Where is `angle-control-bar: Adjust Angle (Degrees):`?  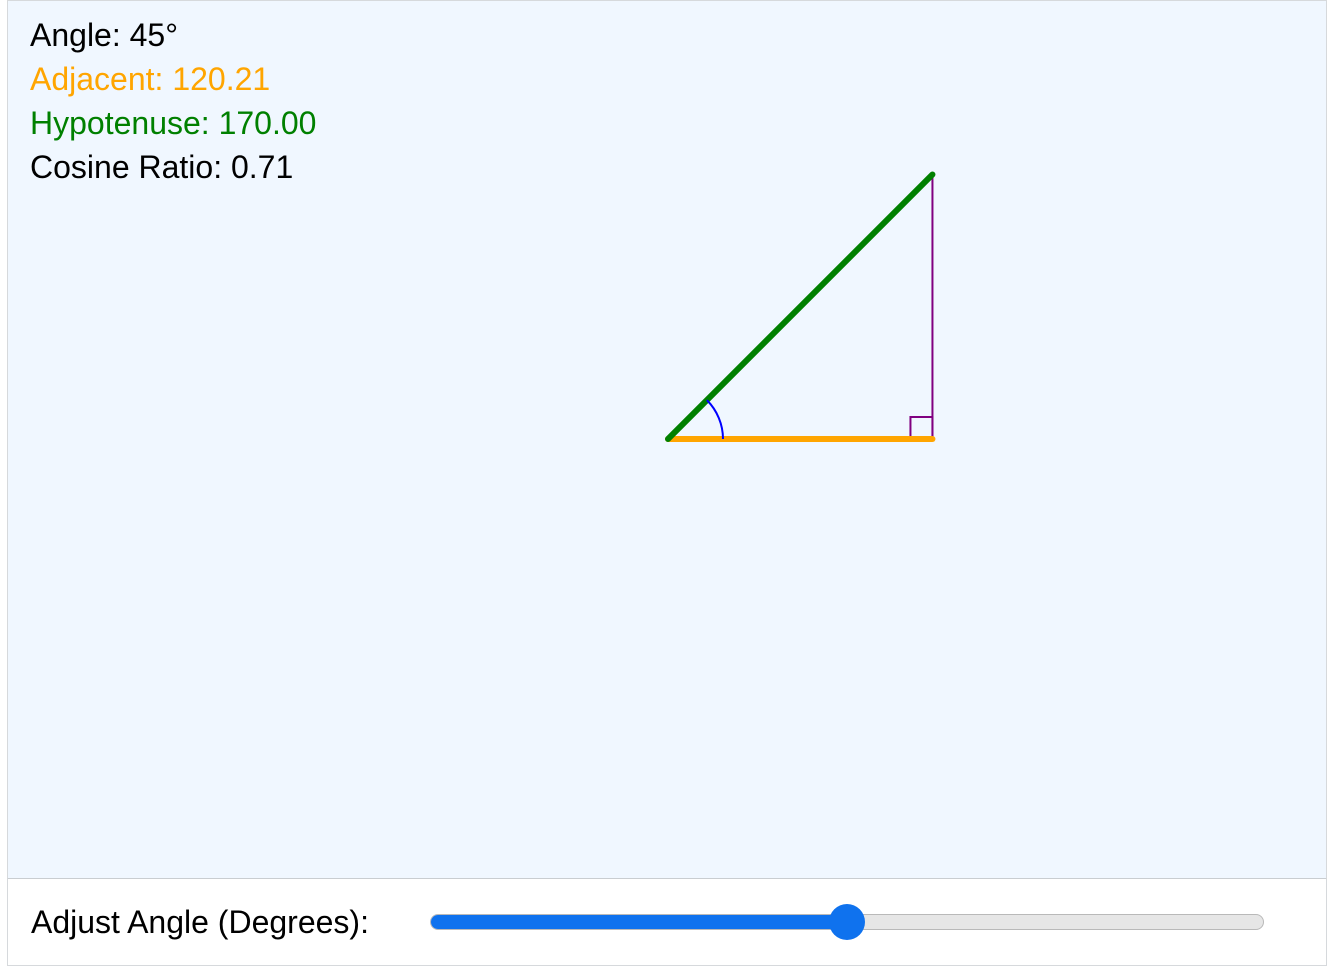
angle-control-bar: Adjust Angle (Degrees): is located at coordinates (667, 922).